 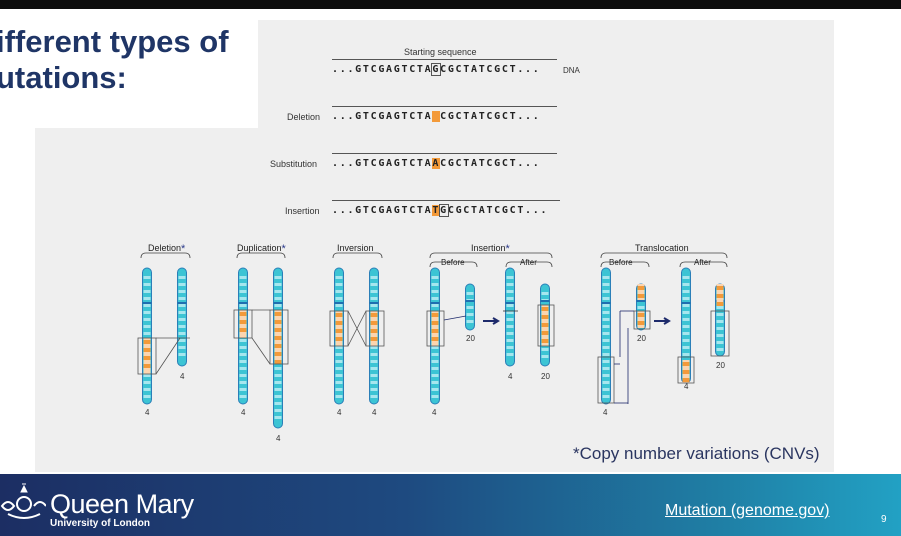 I want to click on substitution-row-label: Substitution, so click(x=294, y=164).